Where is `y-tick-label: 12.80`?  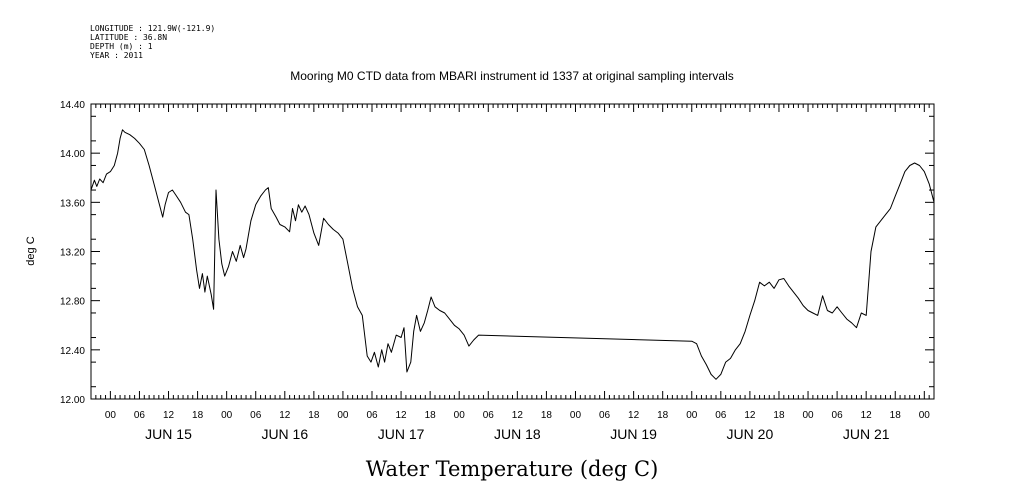
y-tick-label: 12.80 is located at coordinates (72, 302).